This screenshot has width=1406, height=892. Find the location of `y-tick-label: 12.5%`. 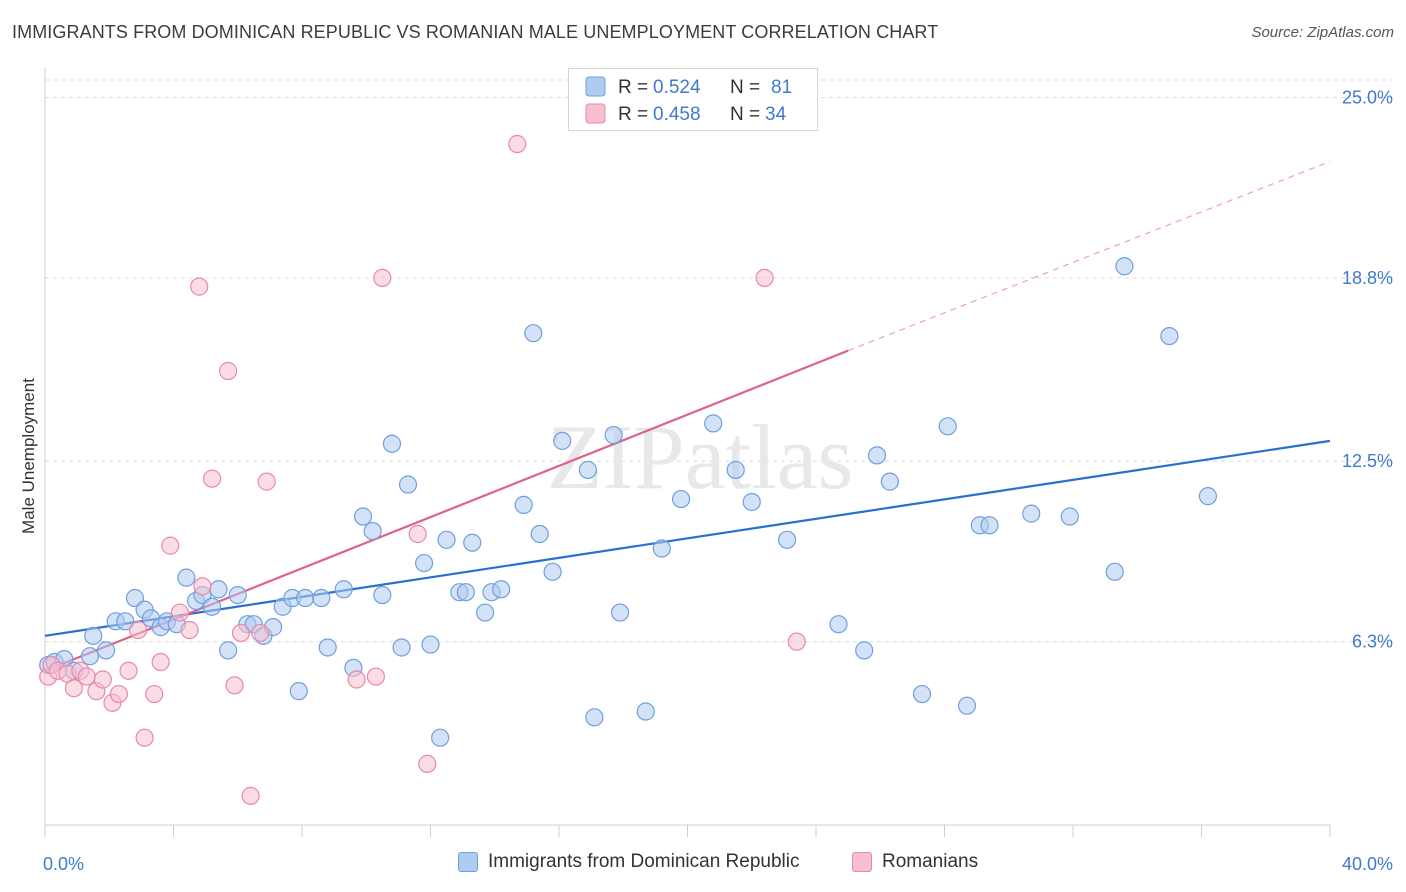

y-tick-label: 12.5% is located at coordinates (1367, 461).